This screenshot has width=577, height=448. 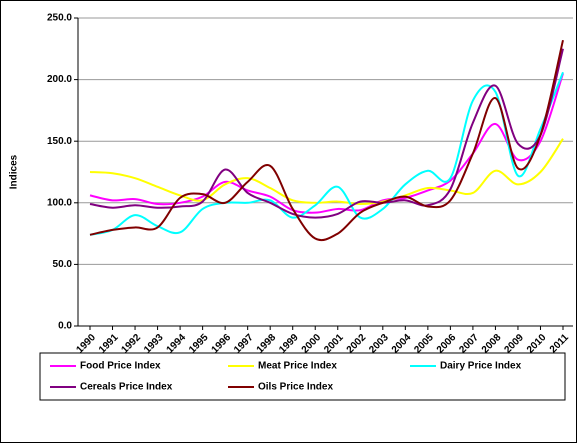 I want to click on legend-label: Meat Price Index, so click(x=297, y=366).